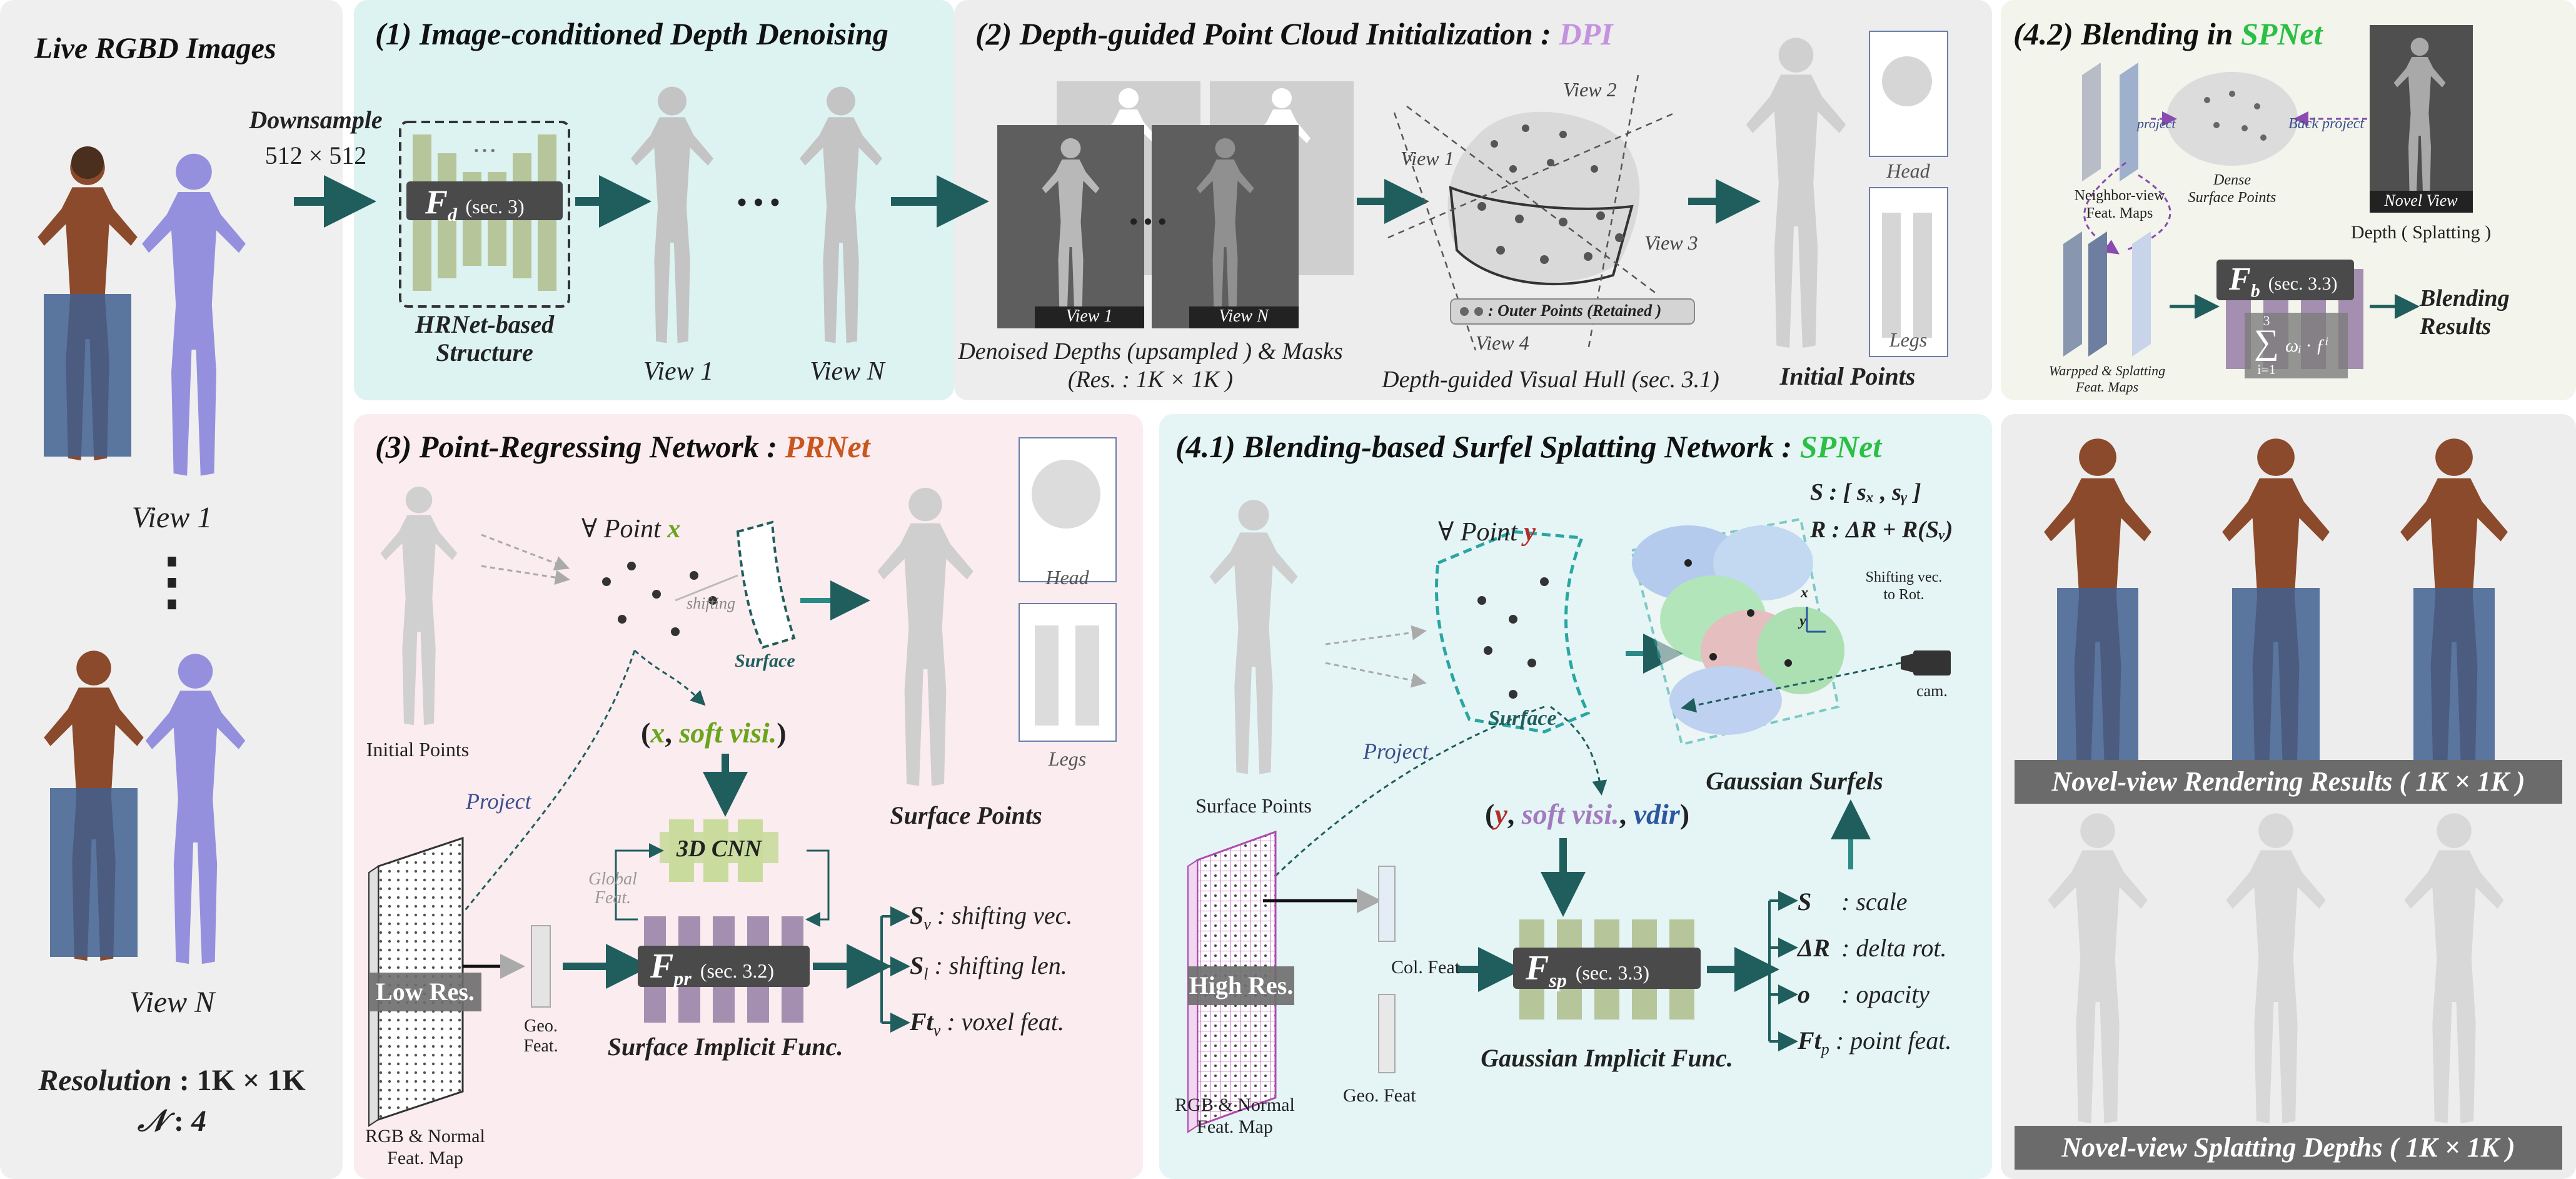  I want to click on denoised-mesh-viewN, so click(841, 215).